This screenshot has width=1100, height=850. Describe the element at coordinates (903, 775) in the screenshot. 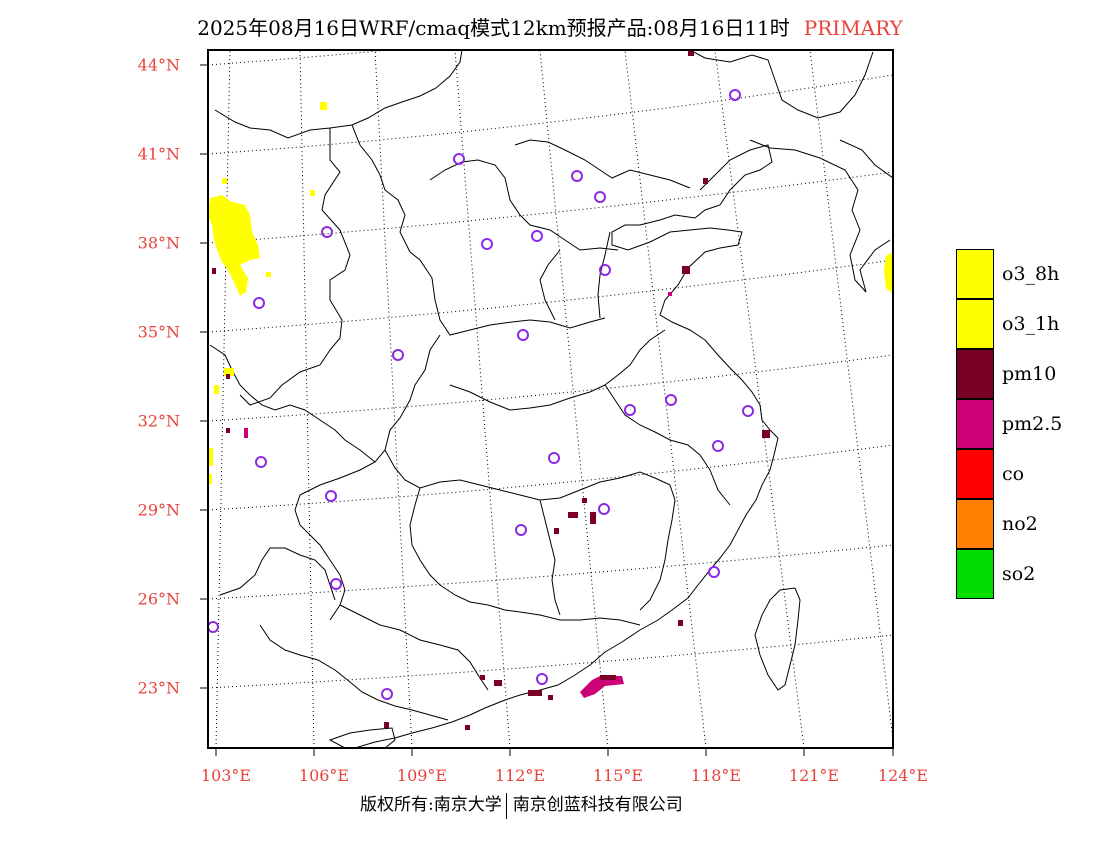

I see `lon-label-124e: 124°E` at that location.